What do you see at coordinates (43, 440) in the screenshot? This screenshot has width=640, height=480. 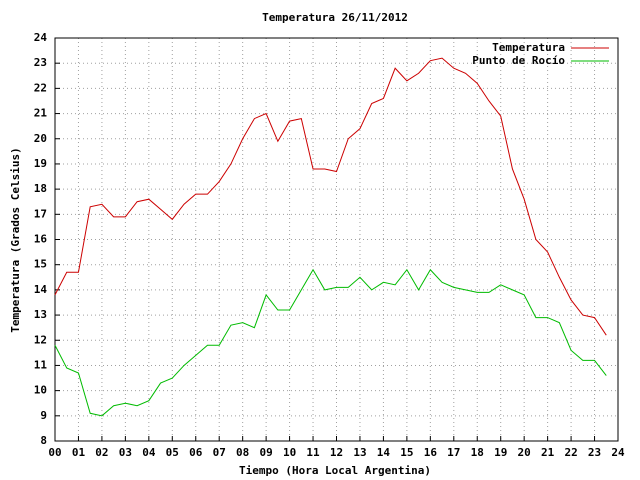 I see `y-tick-label: 8` at bounding box center [43, 440].